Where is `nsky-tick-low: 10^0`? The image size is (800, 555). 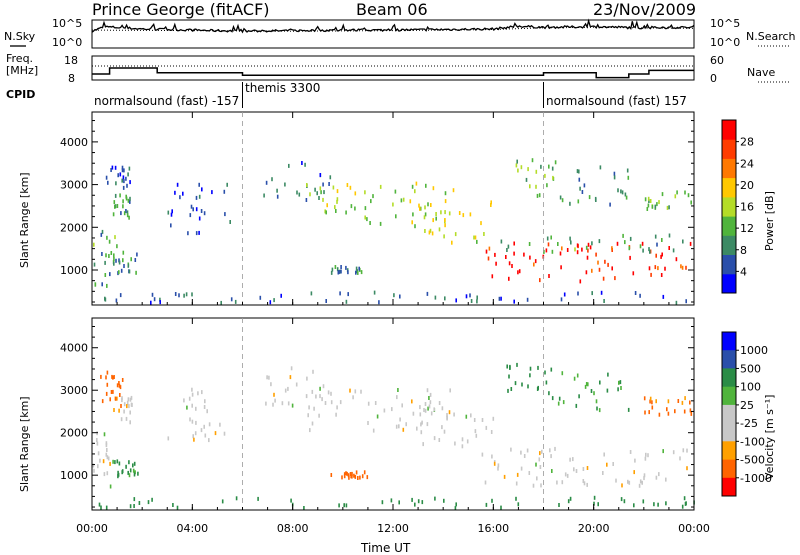 nsky-tick-low: 10^0 is located at coordinates (67, 42).